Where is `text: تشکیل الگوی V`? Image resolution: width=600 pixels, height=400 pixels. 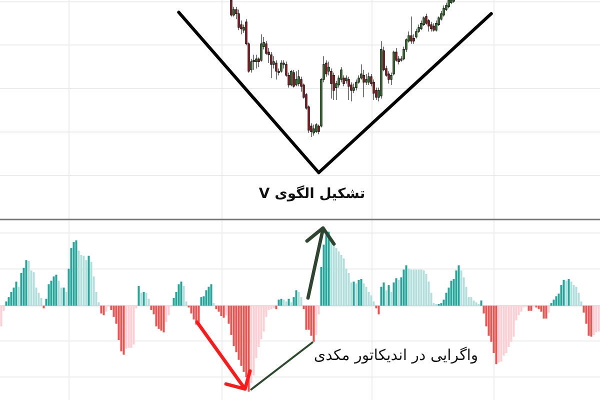 text: تشکیل الگوی V is located at coordinates (312, 193).